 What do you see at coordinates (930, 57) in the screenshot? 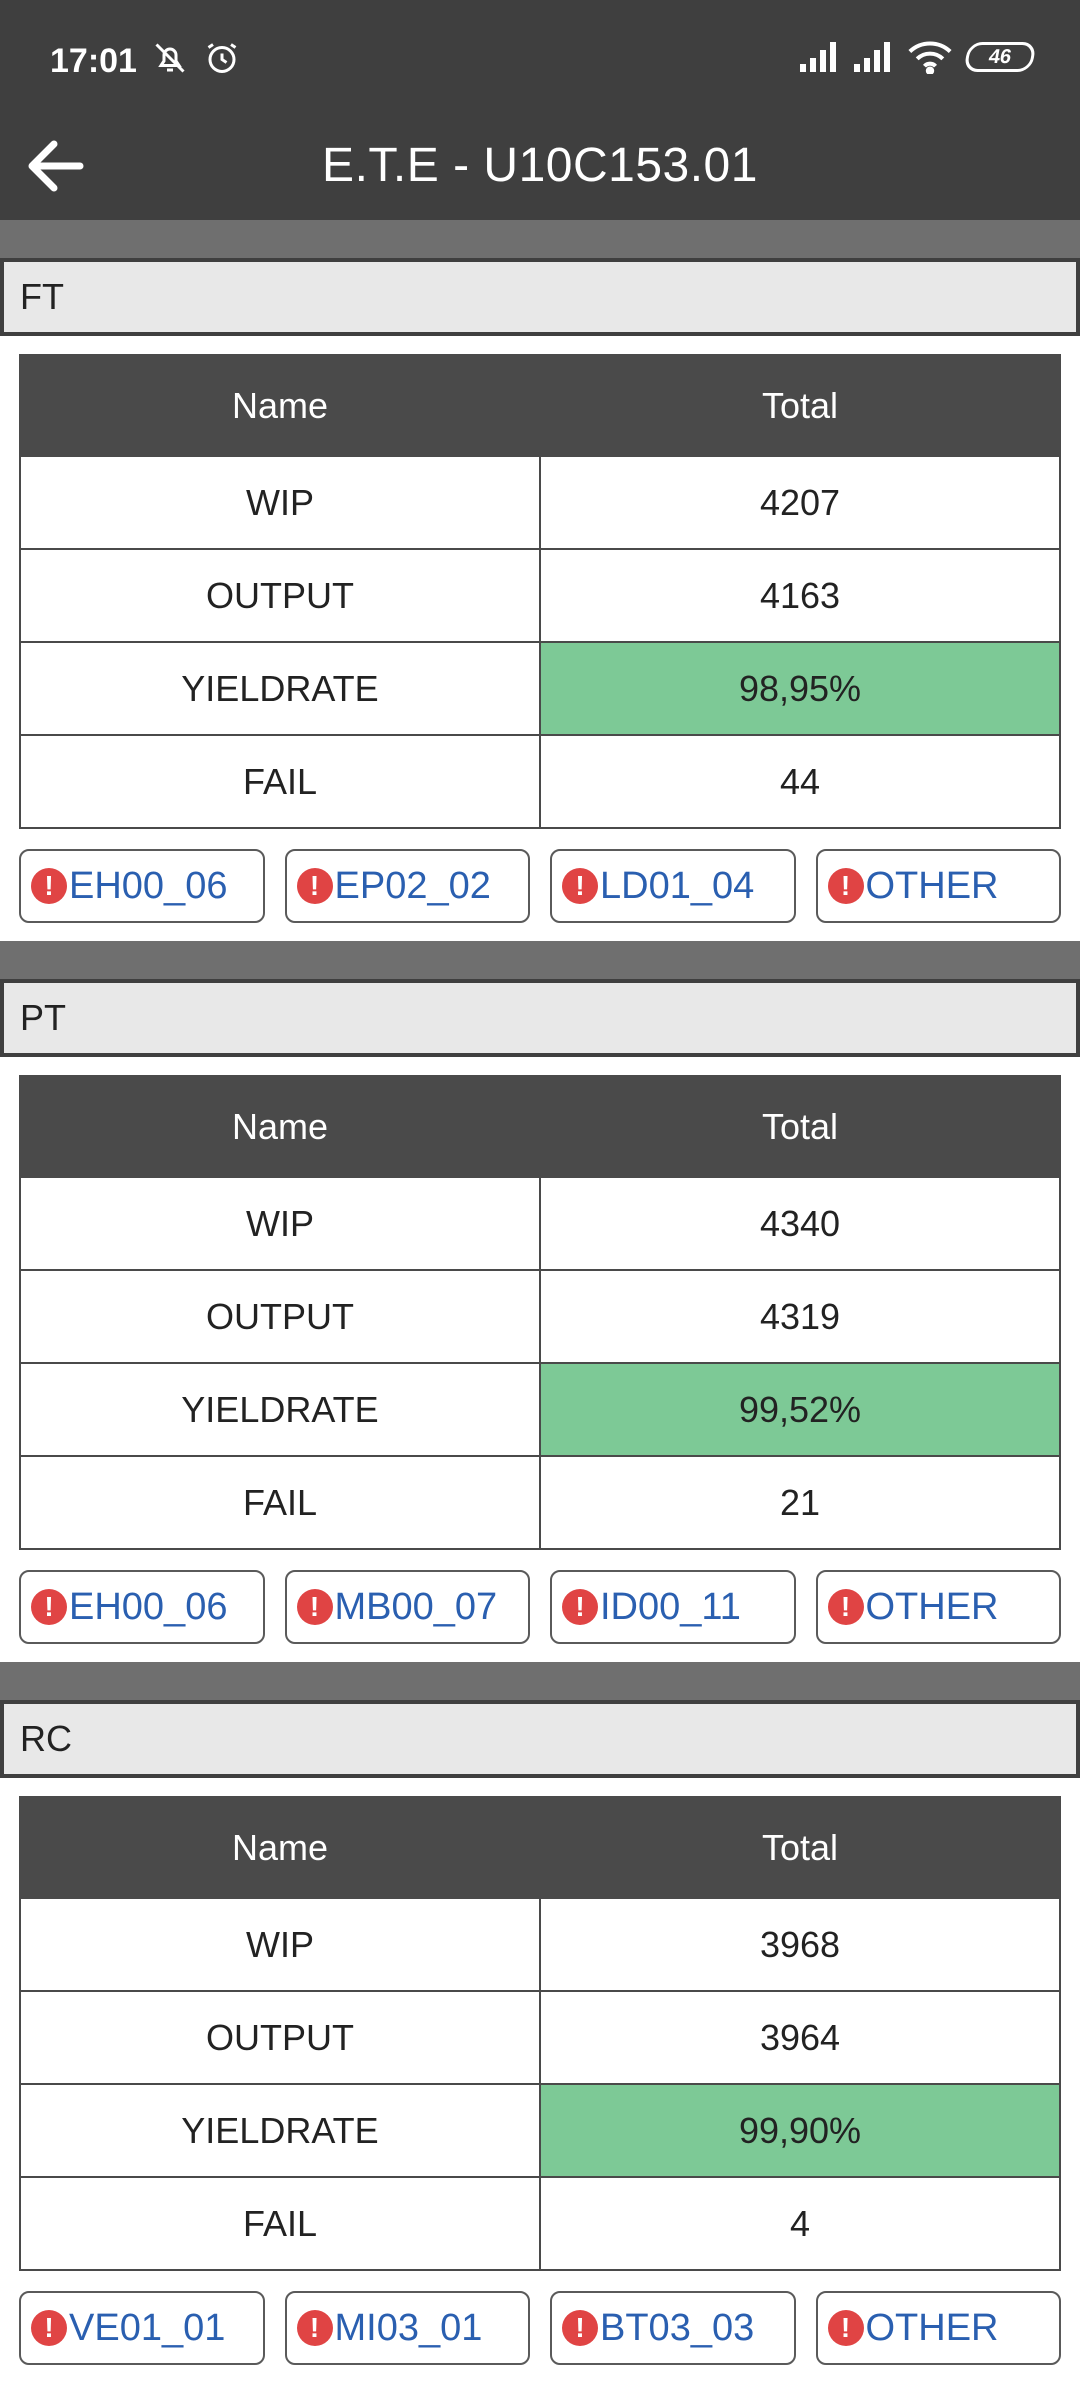
I see `wifi-icon` at bounding box center [930, 57].